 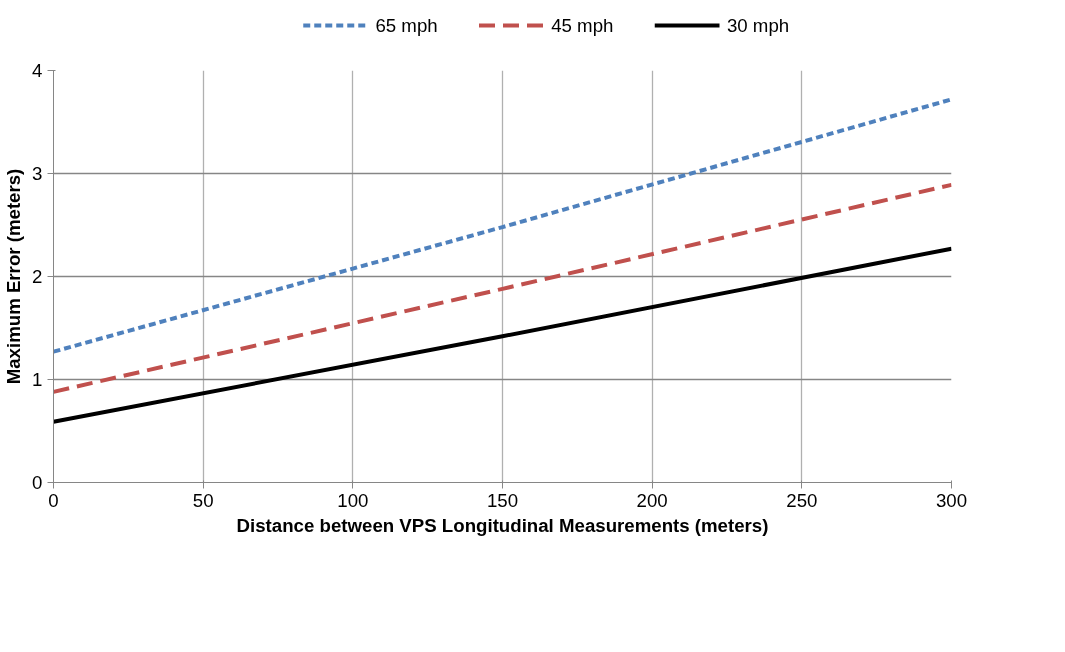 I want to click on x-tick-label: 150, so click(x=502, y=500).